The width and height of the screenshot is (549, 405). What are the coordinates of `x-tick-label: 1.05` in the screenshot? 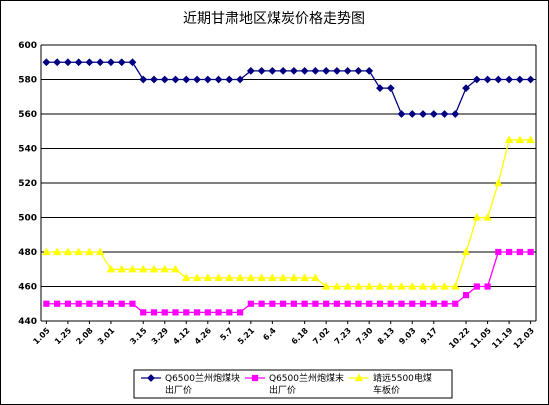 It's located at (41, 336).